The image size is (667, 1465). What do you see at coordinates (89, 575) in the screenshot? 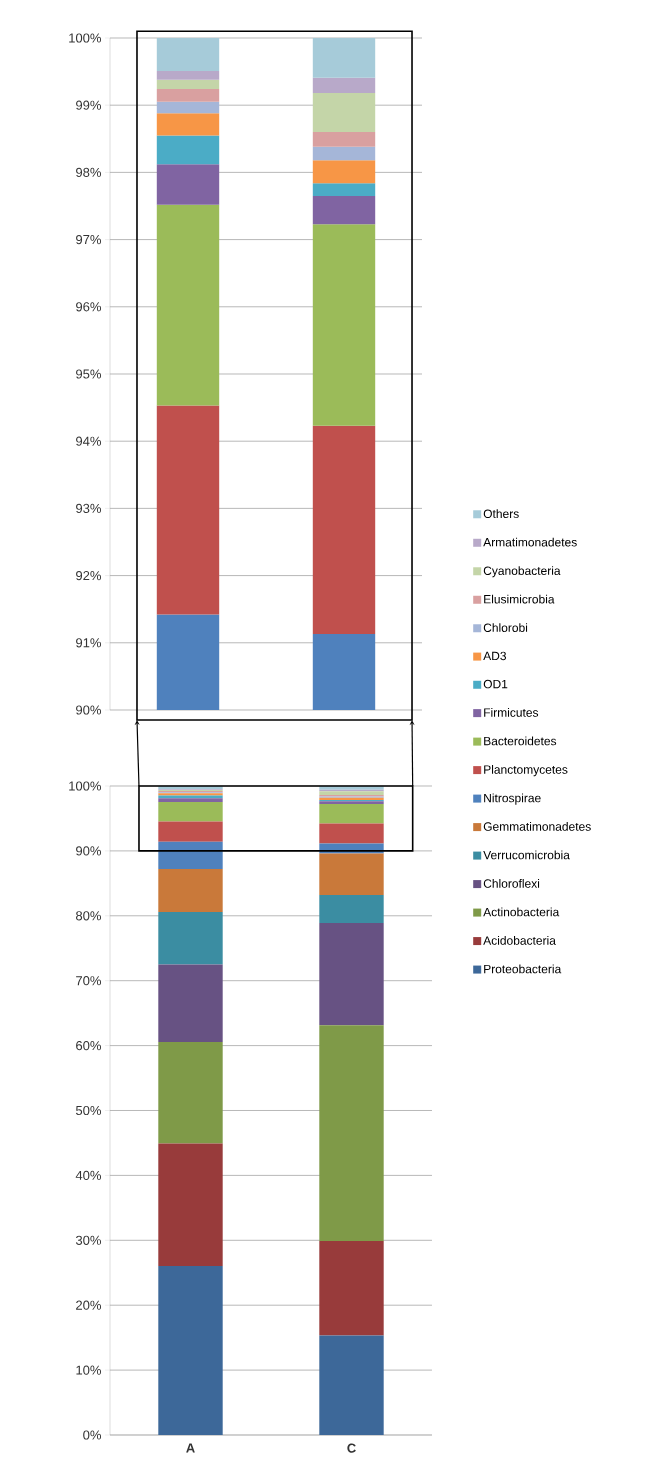
I see `y-tick-label: 92%` at bounding box center [89, 575].